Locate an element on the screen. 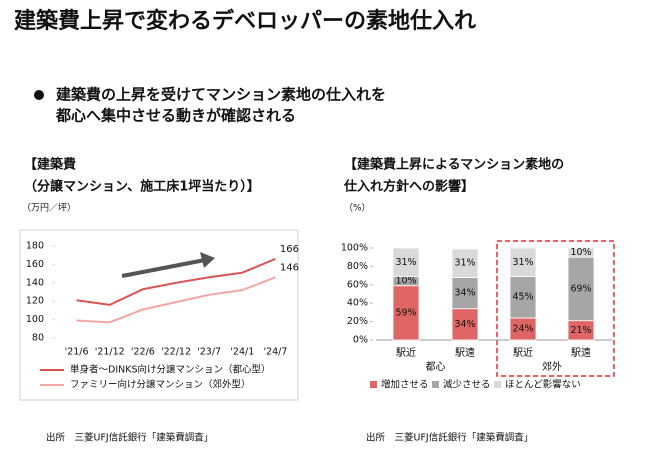  axis-unit: （%） is located at coordinates (357, 208).